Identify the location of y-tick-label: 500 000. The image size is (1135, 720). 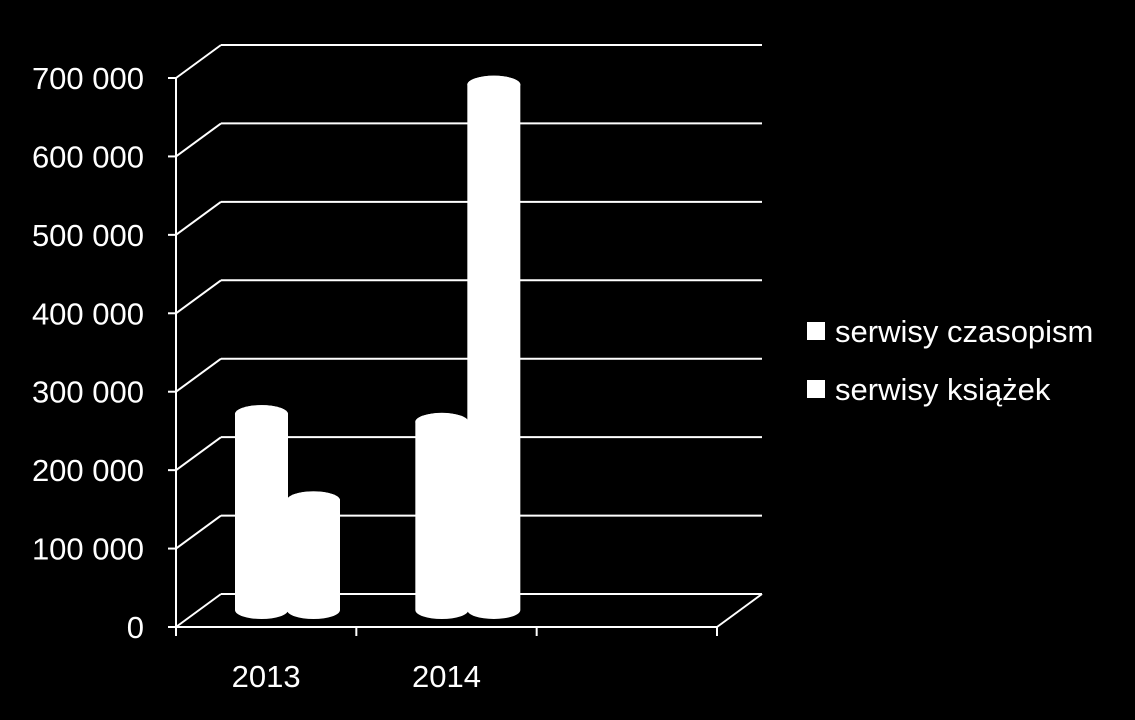
(88, 235).